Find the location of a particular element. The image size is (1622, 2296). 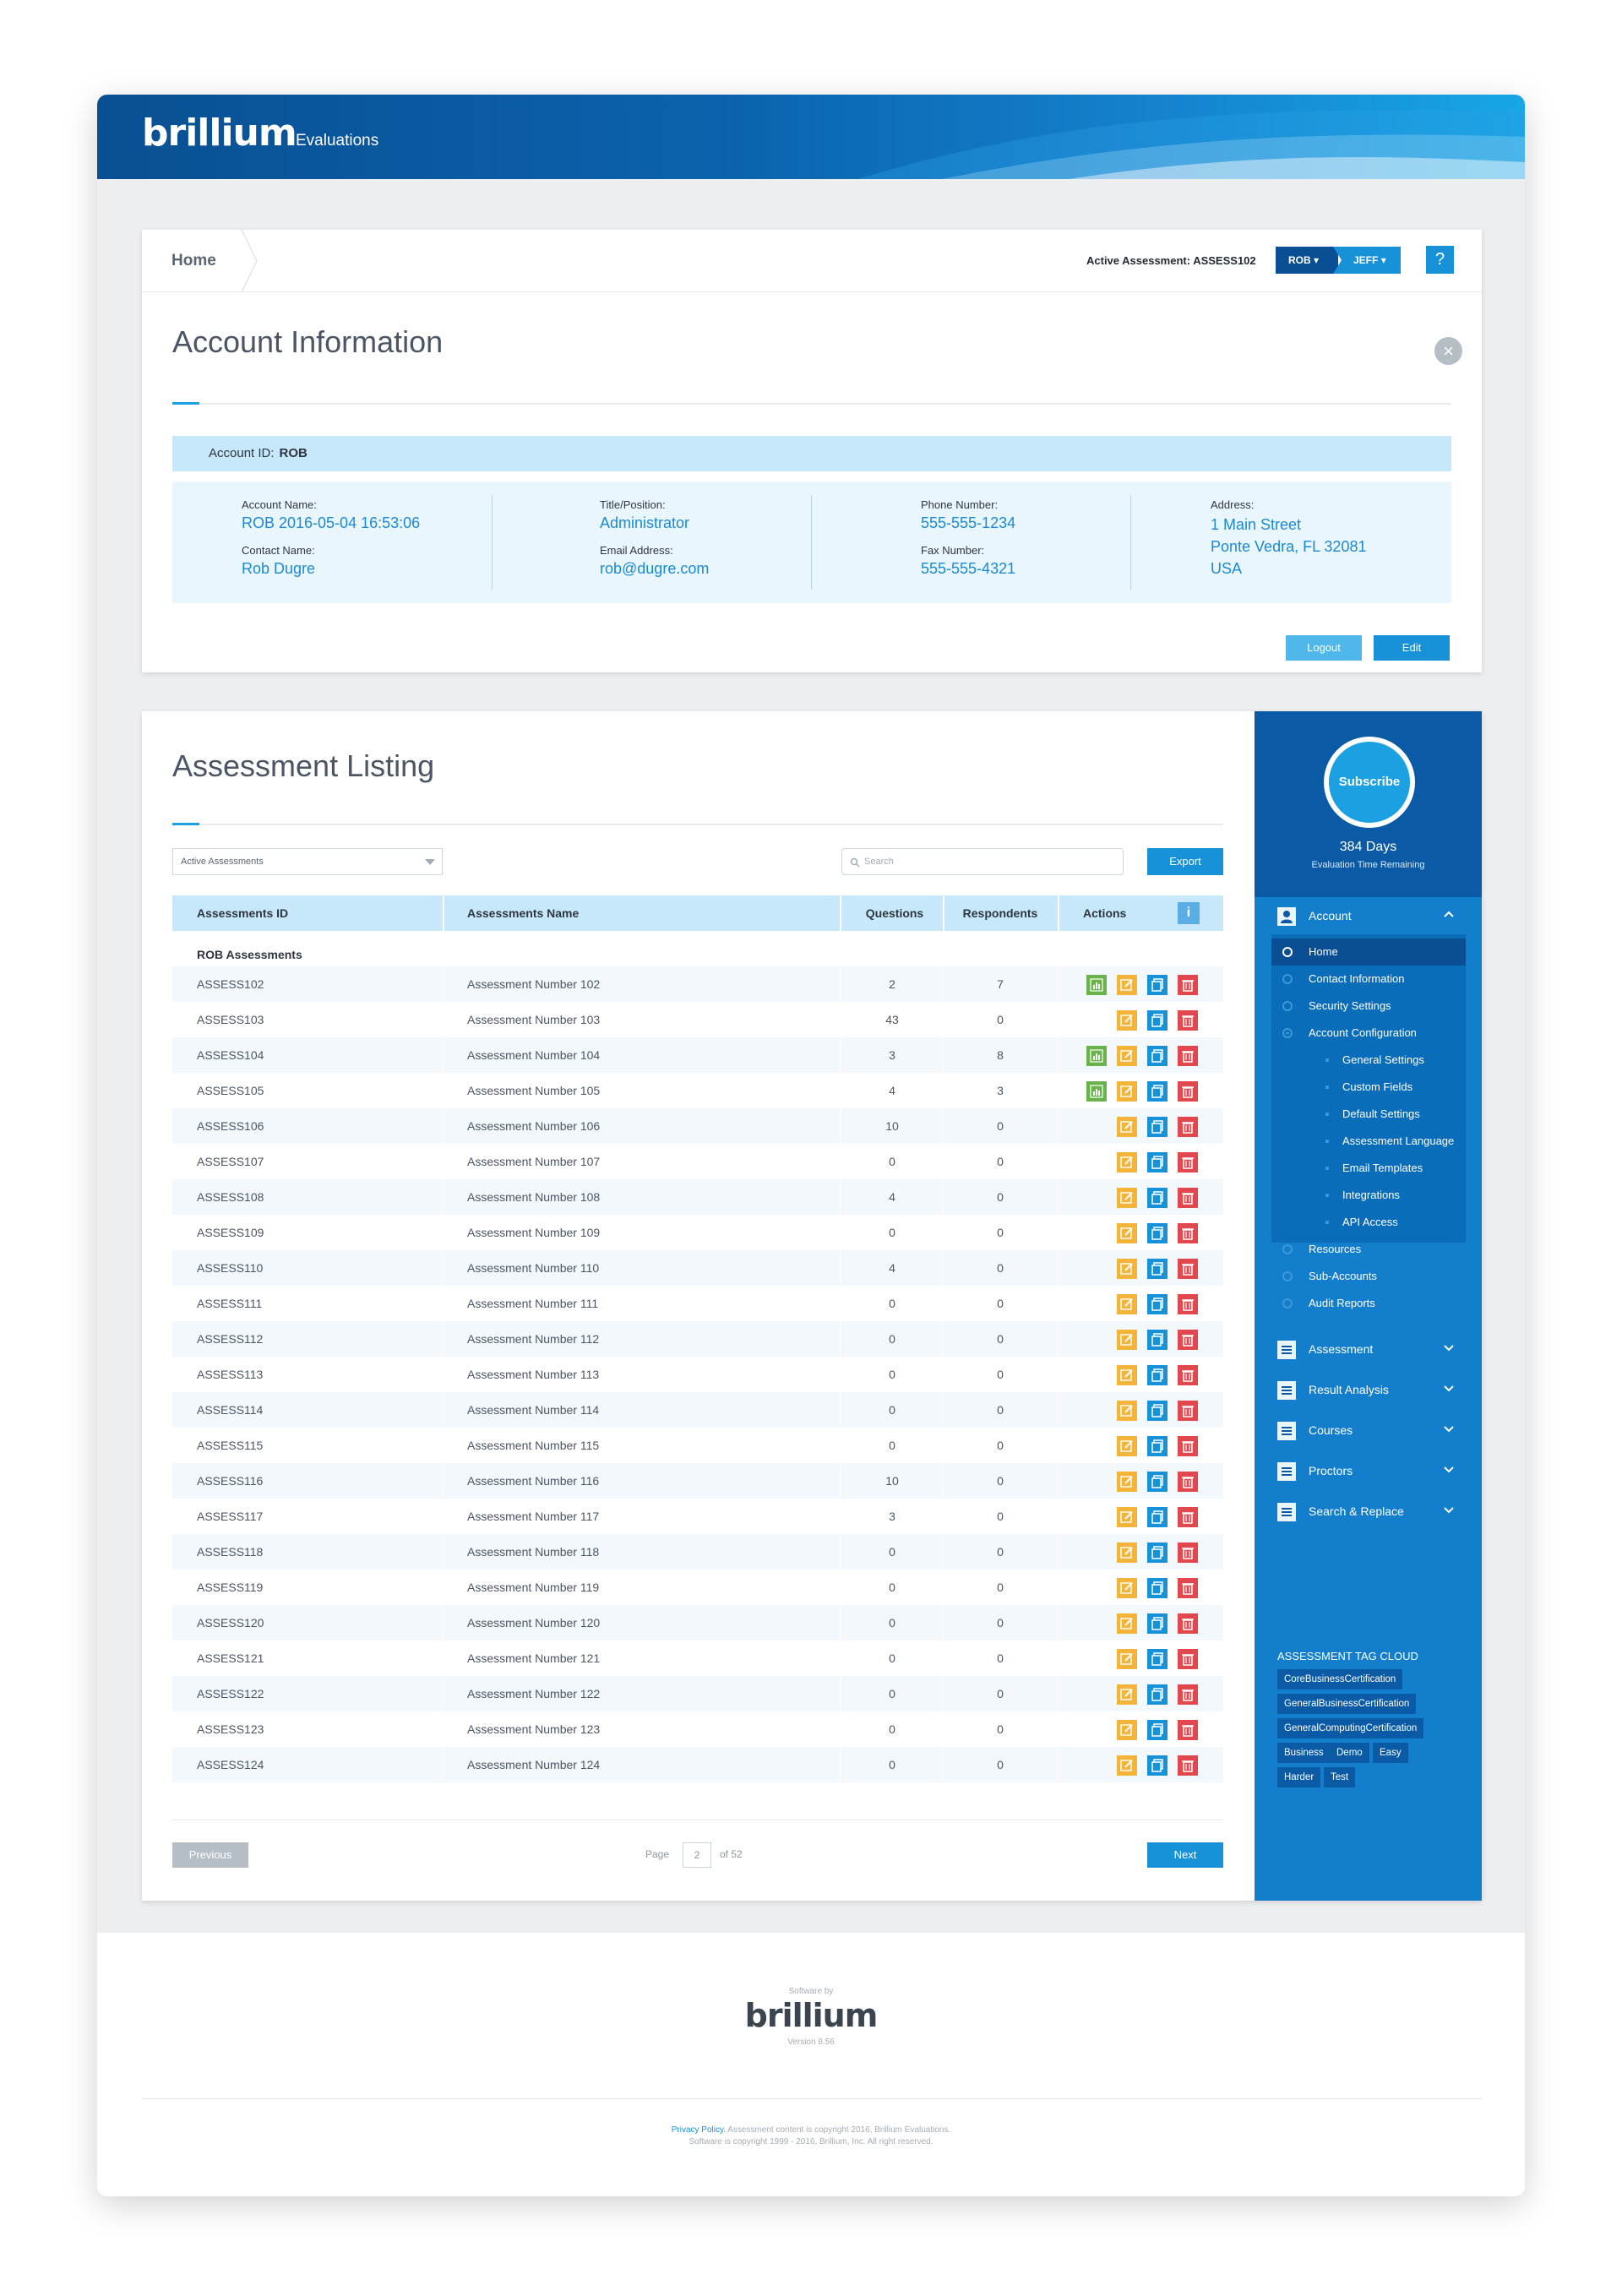

col-assessment-id: Assessments ID is located at coordinates (243, 913).